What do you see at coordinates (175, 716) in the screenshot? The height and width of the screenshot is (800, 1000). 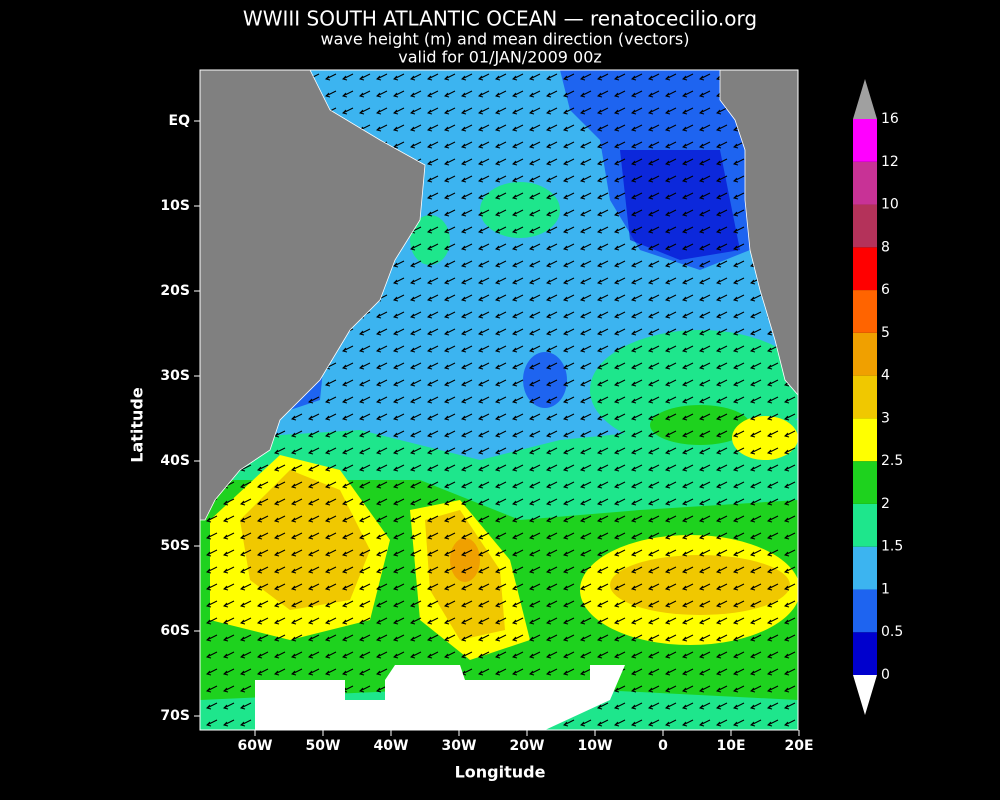 I see `y-tick-label: 70S` at bounding box center [175, 716].